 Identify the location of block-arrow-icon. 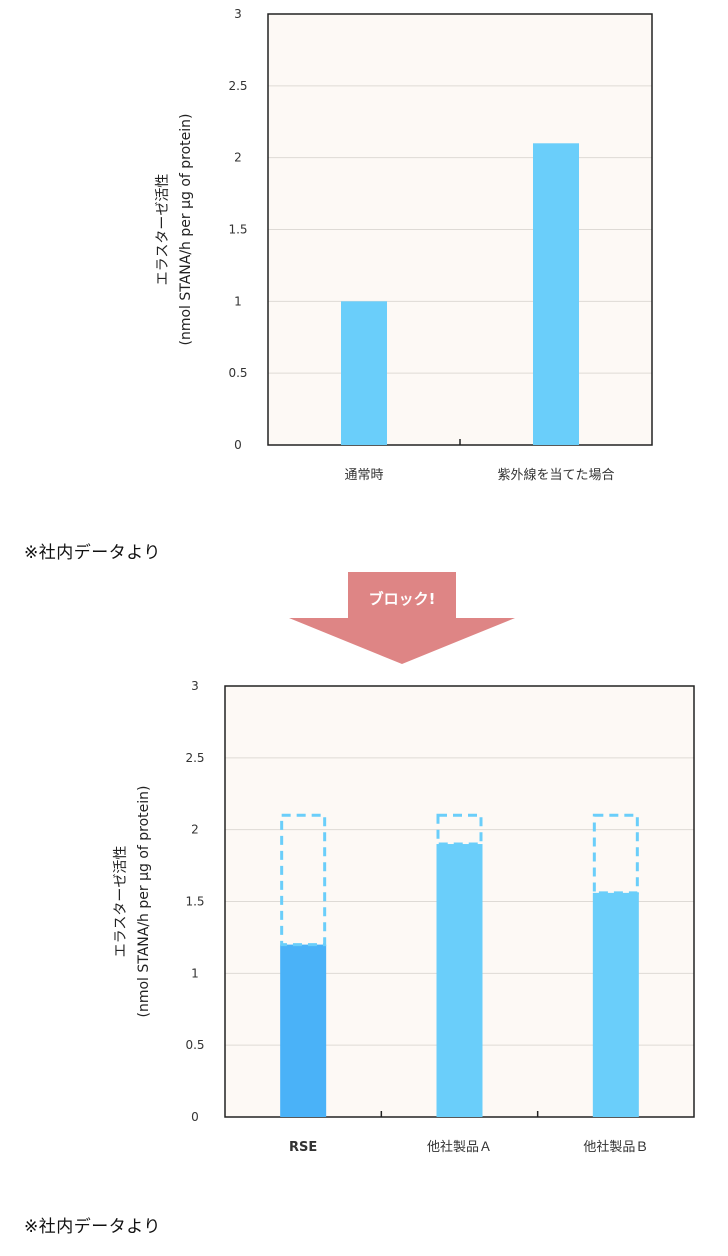
(402, 618).